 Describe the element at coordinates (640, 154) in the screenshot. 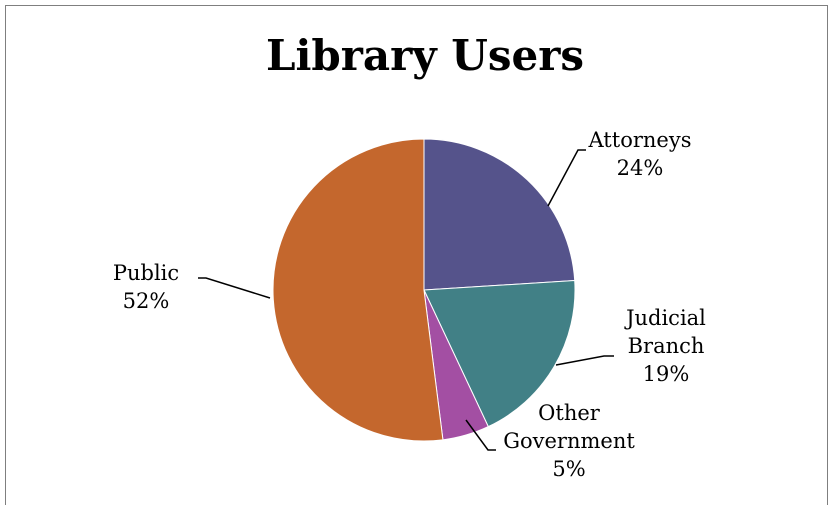

I see `data-label-attorneys: Attorneys 24%` at that location.